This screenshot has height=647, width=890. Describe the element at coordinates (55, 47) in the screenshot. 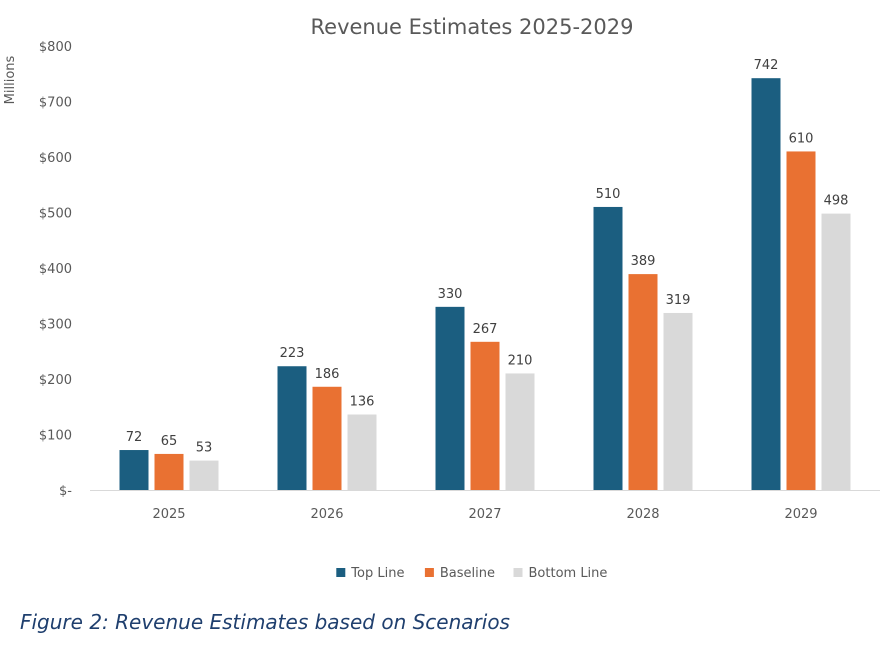

I see `y-tick-label: $800` at that location.